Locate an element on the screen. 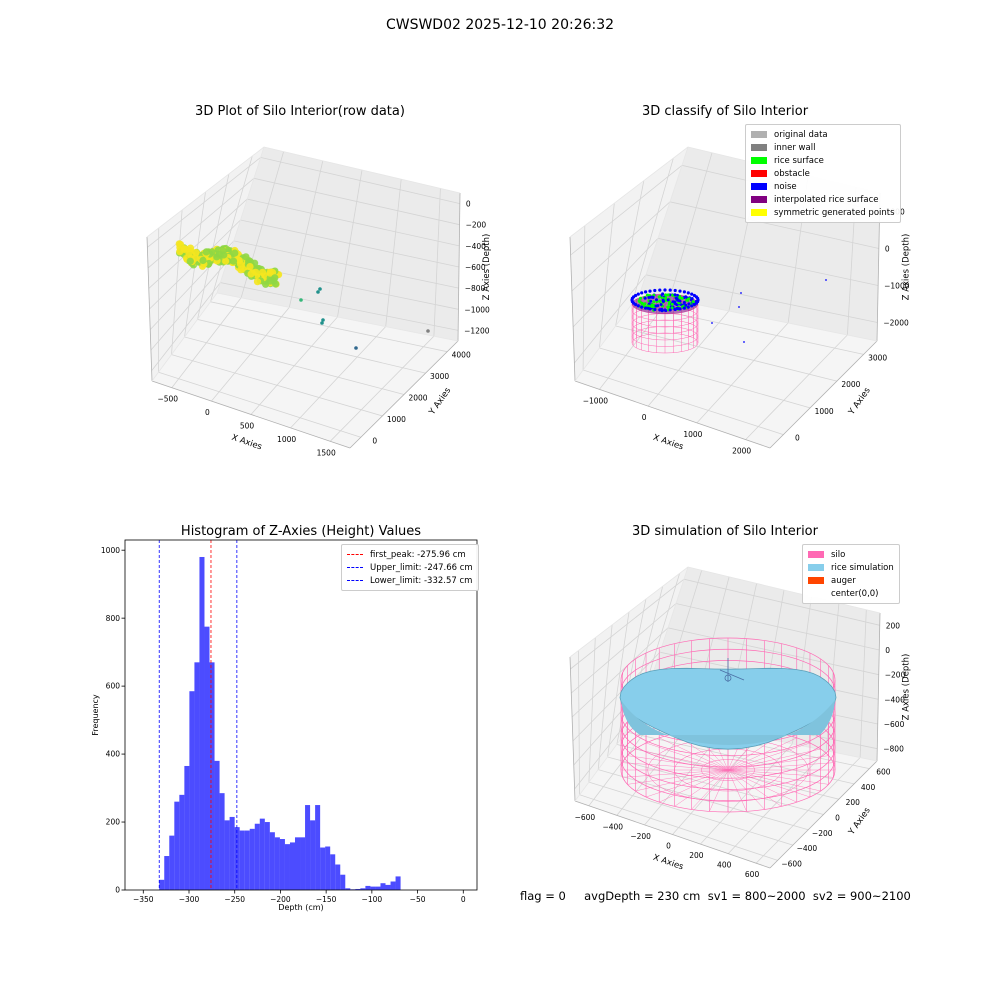 The image size is (1000, 1000). panel2-xtick-label: 0 is located at coordinates (644, 417).